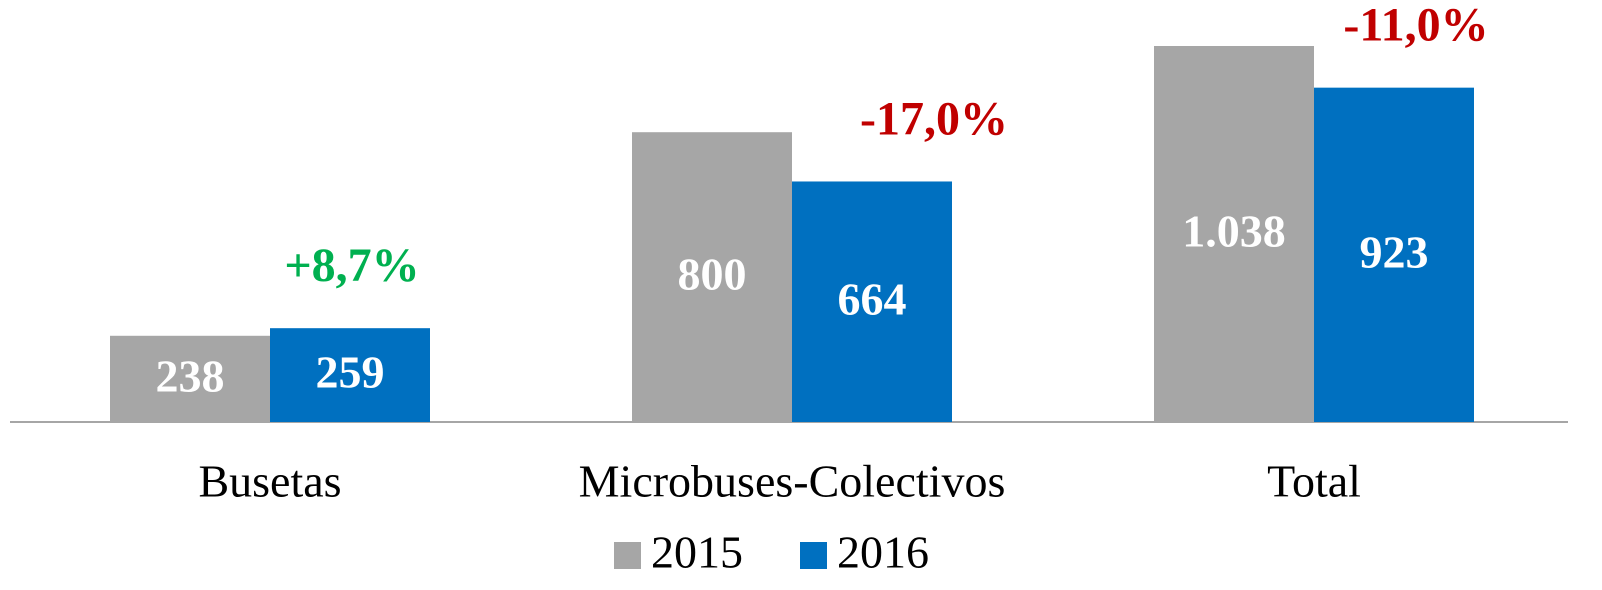 Image resolution: width=1602 pixels, height=590 pixels. What do you see at coordinates (350, 372) in the screenshot?
I see `data-label: 259` at bounding box center [350, 372].